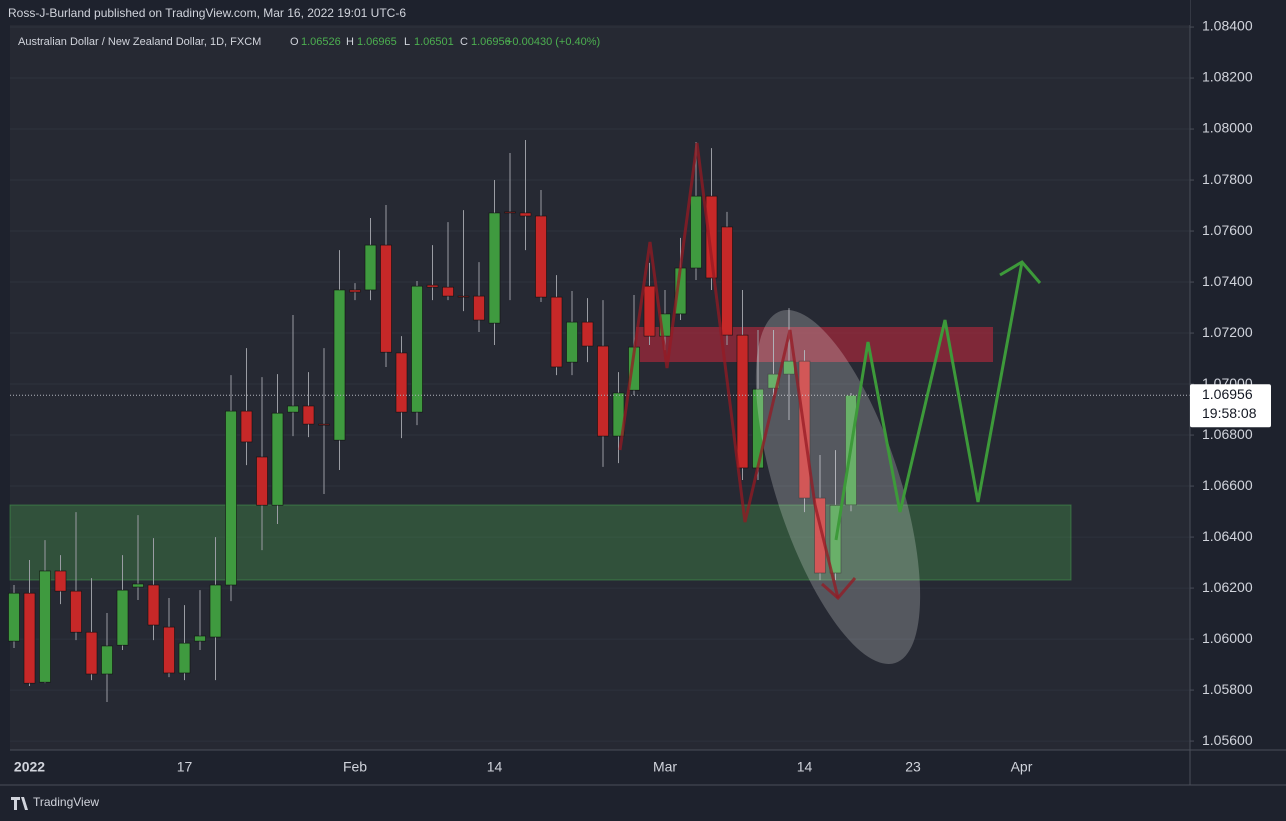 This screenshot has width=1286, height=821. Describe the element at coordinates (814, 344) in the screenshot. I see `resistance-zone` at that location.